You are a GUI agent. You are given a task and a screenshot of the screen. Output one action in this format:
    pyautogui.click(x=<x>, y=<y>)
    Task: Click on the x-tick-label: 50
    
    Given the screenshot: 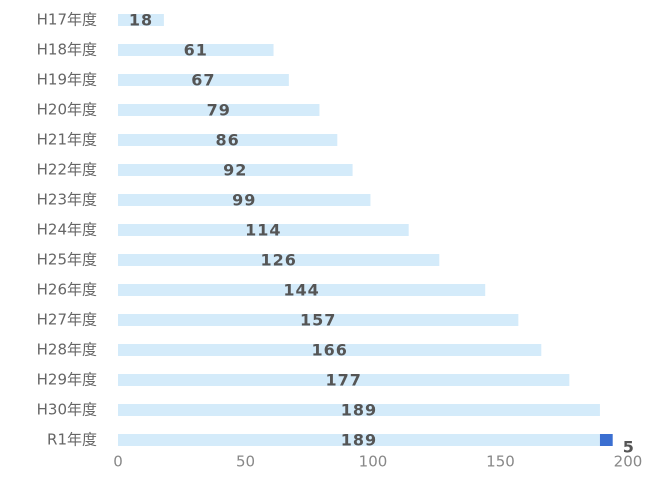 What is the action you would take?
    pyautogui.click(x=245, y=462)
    